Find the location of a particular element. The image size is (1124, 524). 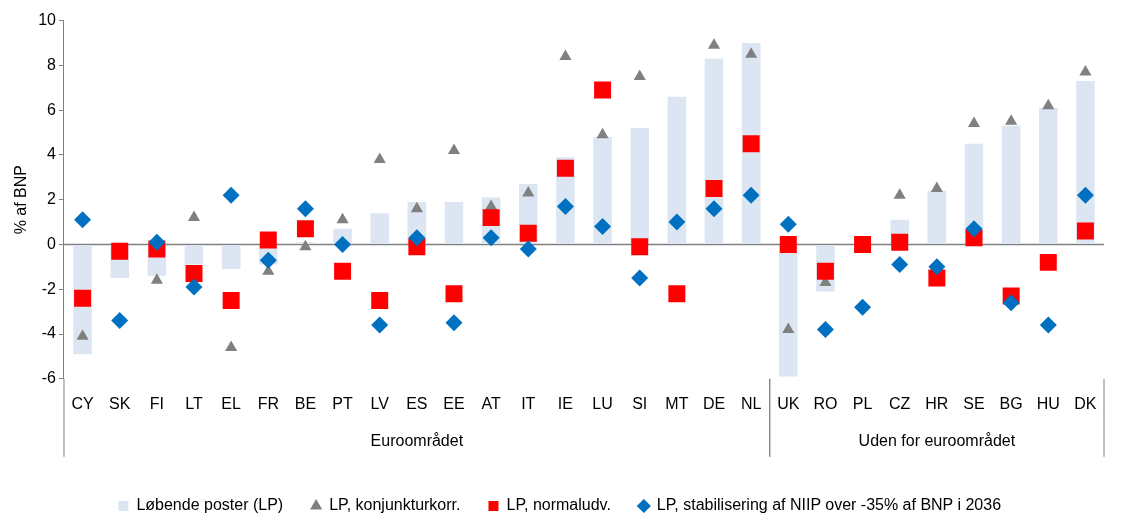

x-tick-label: IE is located at coordinates (565, 403).